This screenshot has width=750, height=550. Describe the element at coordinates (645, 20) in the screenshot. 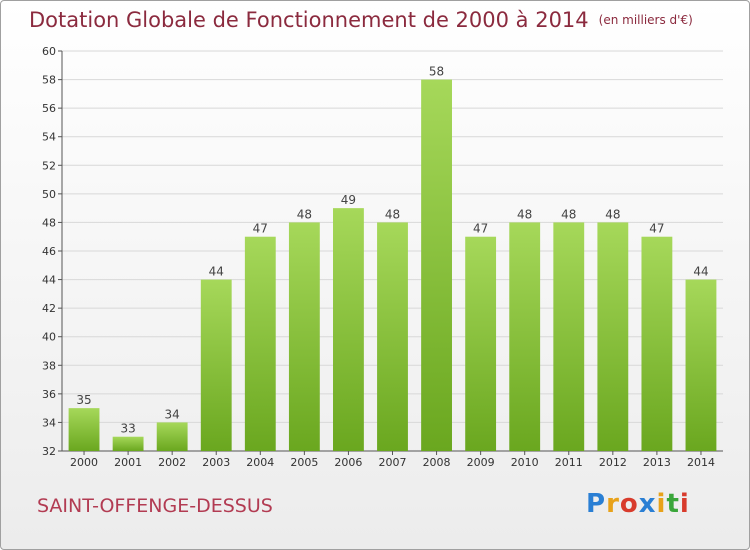

I see `unit-note: (en milliers d'€)` at that location.